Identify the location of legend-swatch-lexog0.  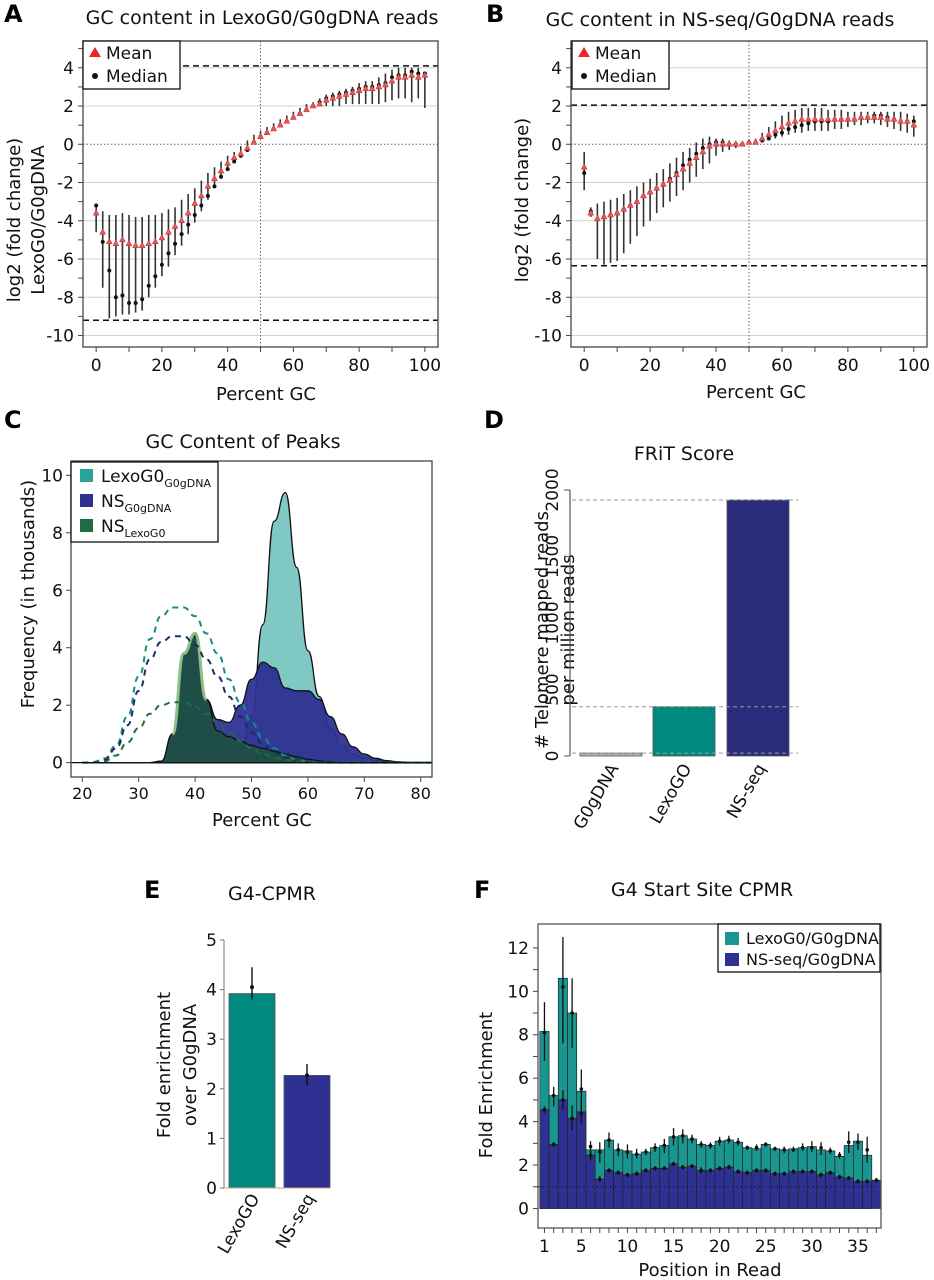
(732, 938).